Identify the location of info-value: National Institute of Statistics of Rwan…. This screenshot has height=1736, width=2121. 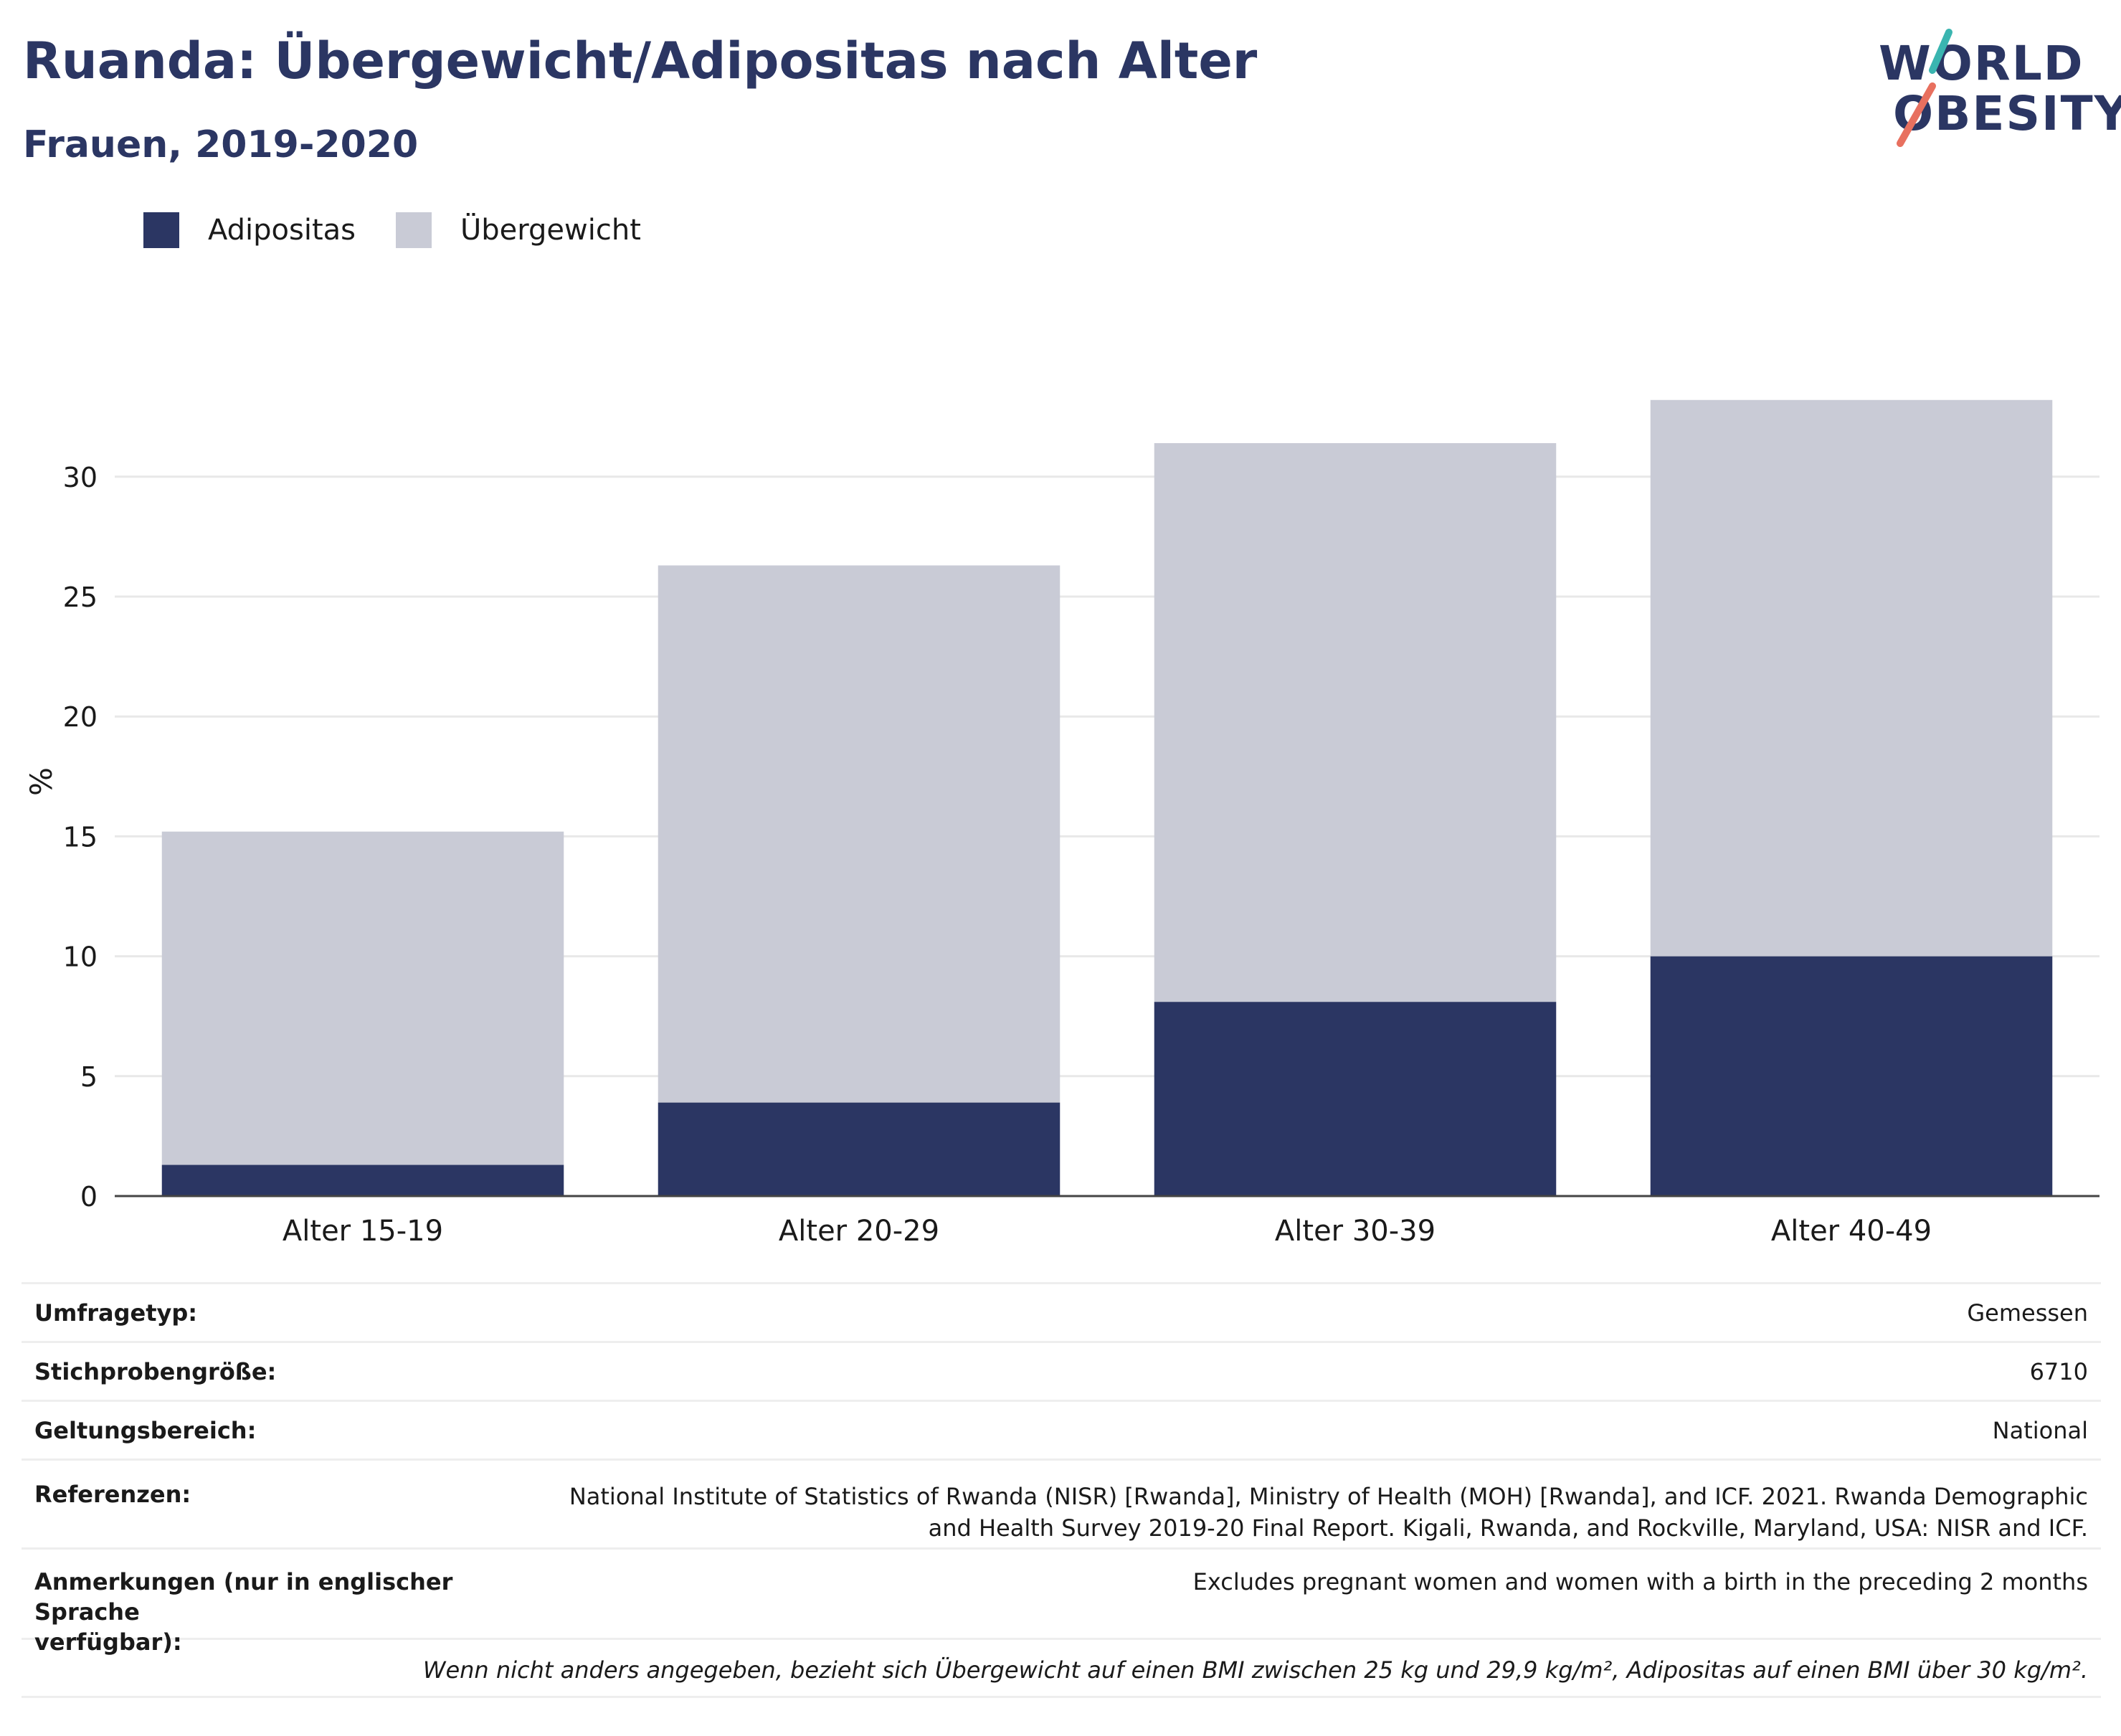
(1333, 1514).